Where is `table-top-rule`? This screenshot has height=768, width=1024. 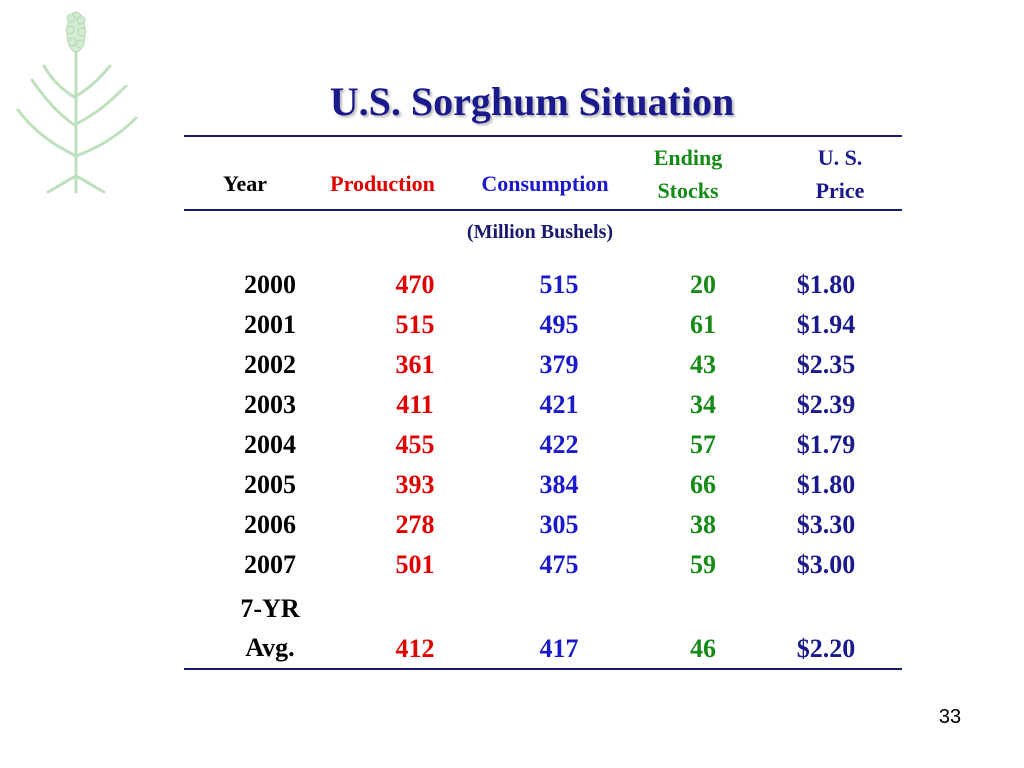 table-top-rule is located at coordinates (543, 136).